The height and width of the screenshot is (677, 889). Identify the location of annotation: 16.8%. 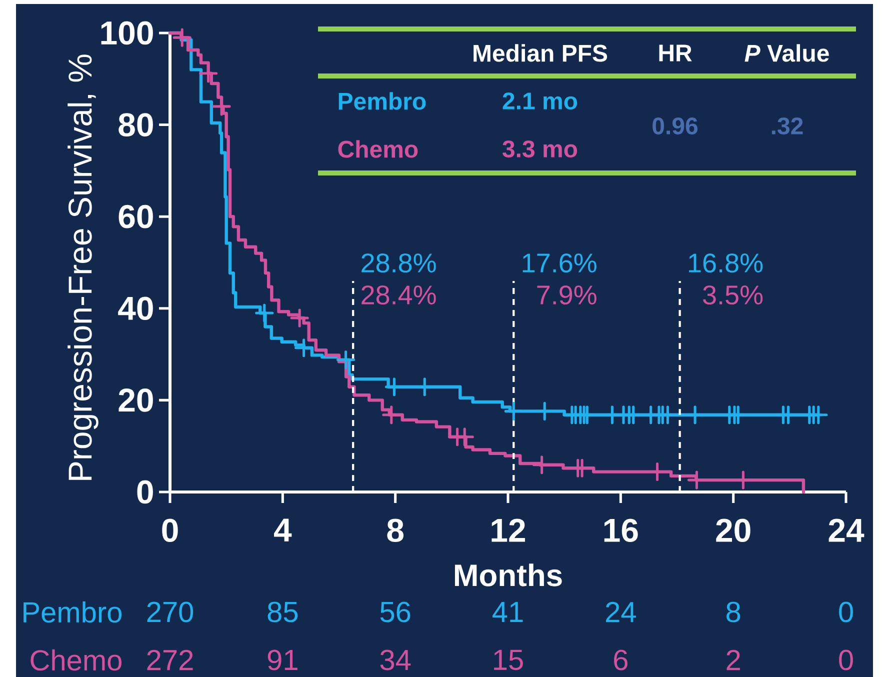
(726, 263).